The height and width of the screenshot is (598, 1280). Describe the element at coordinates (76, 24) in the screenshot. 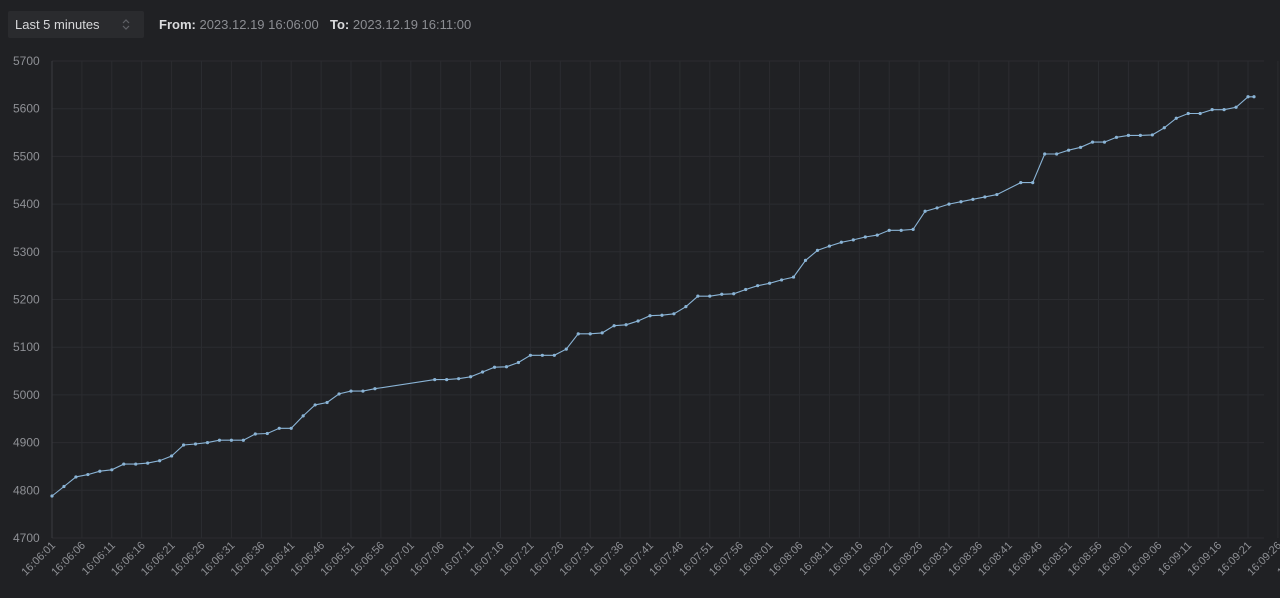

I see `time-range-select: Last 5 minutes` at that location.